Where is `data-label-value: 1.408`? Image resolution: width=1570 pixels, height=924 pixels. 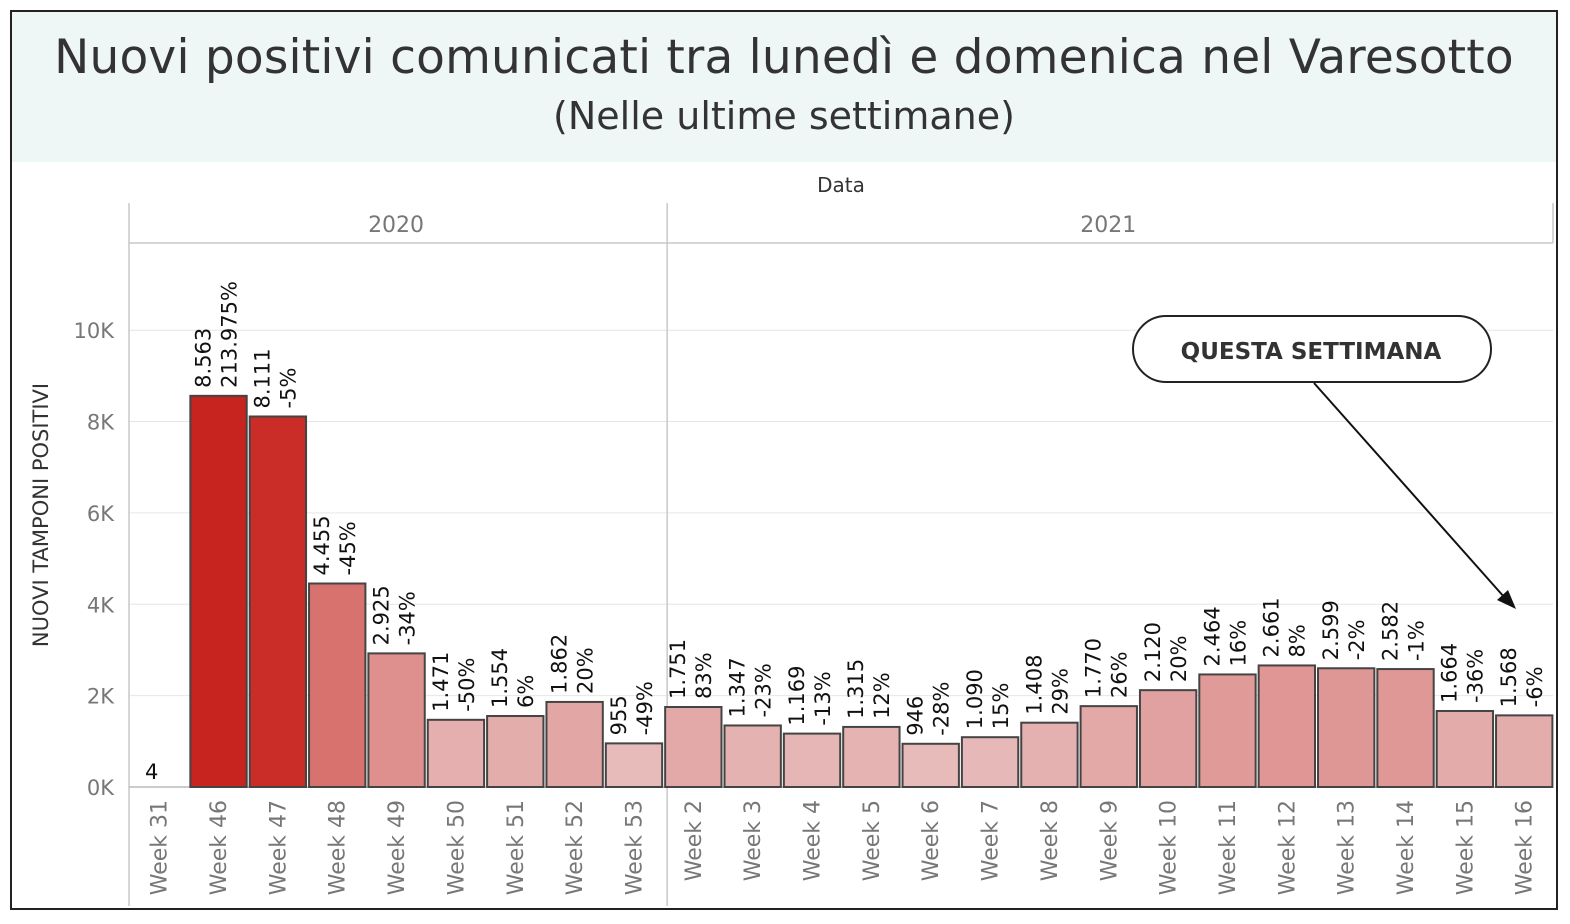 data-label-value: 1.408 is located at coordinates (1034, 685).